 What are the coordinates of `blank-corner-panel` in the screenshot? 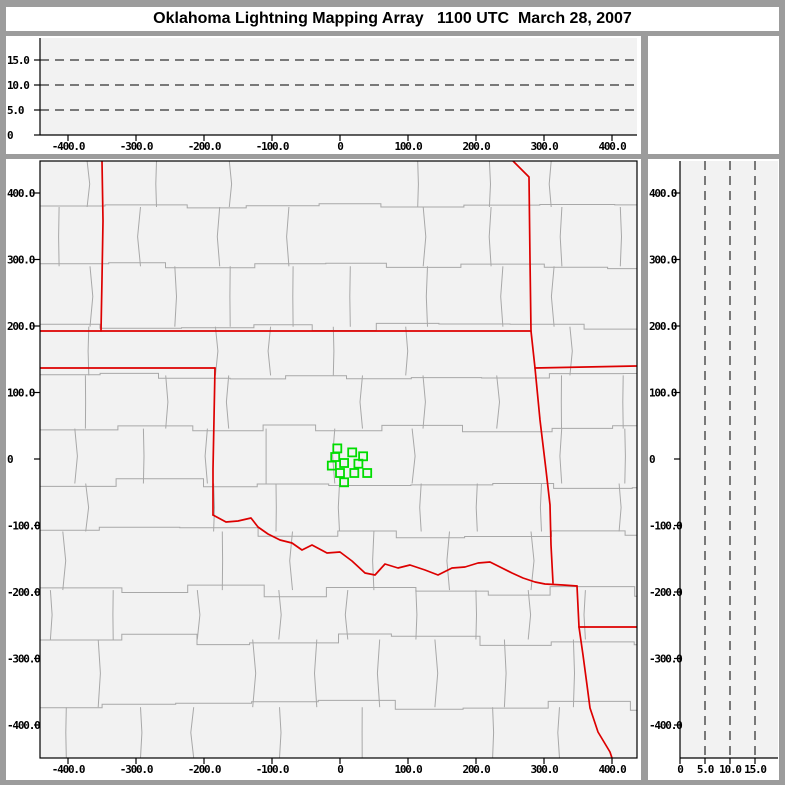 It's located at (713, 95).